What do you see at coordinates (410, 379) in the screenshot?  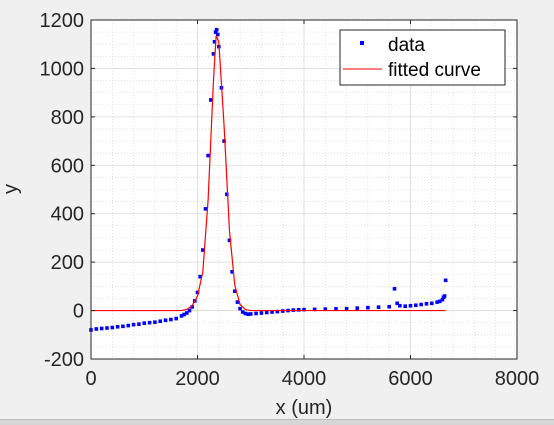 I see `x-tick-label: 6000` at bounding box center [410, 379].